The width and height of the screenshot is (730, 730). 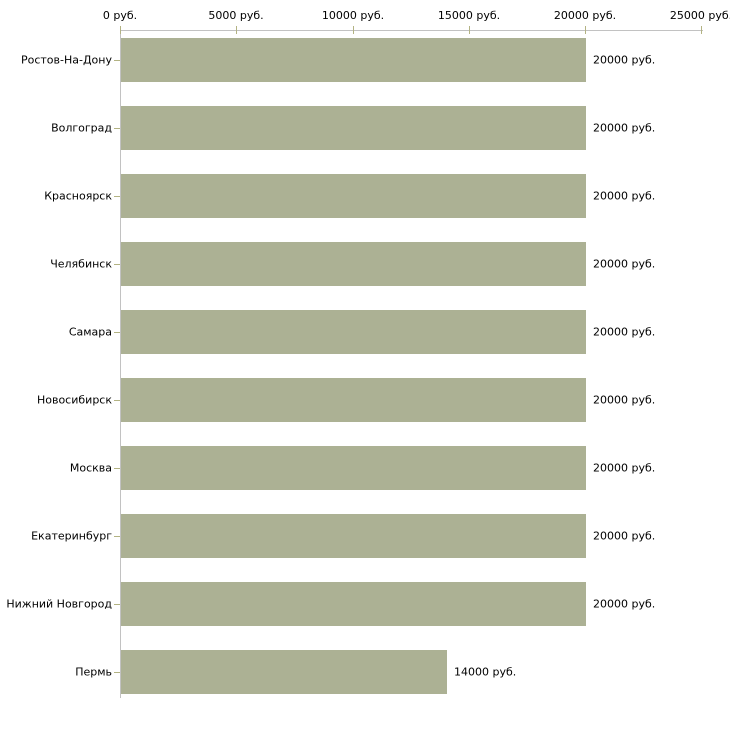 I want to click on category-label: Самара, so click(x=90, y=332).